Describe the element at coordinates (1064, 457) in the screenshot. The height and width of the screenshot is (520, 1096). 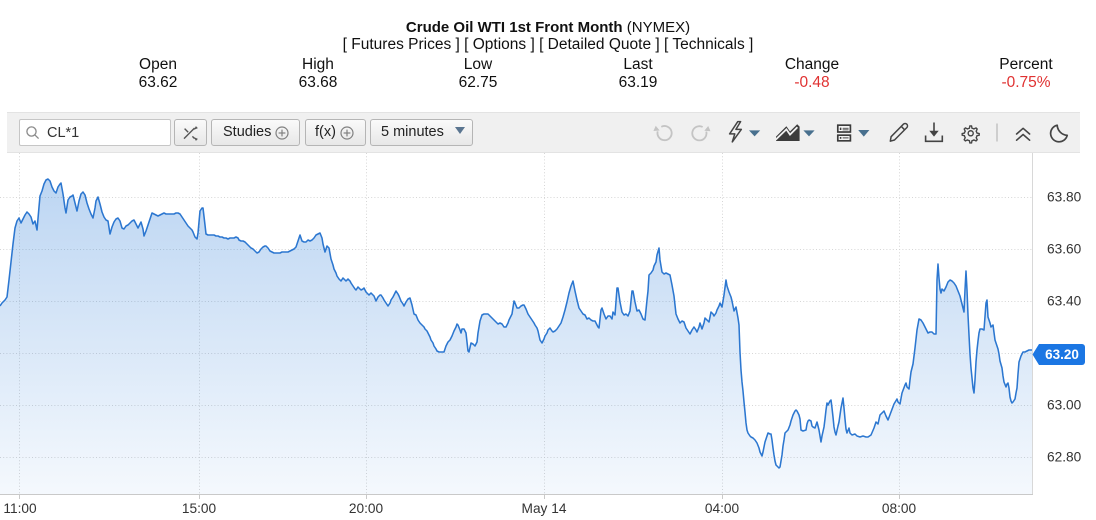
I see `svg-text: 62.80` at that location.